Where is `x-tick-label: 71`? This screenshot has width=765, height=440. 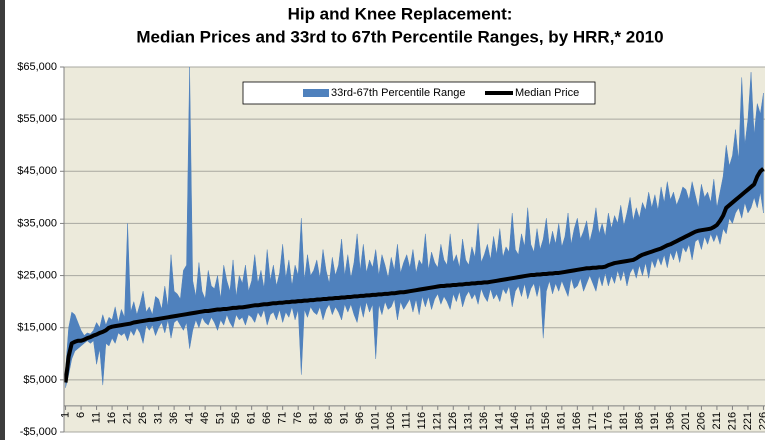
x-tick-label: 71 is located at coordinates (283, 418).